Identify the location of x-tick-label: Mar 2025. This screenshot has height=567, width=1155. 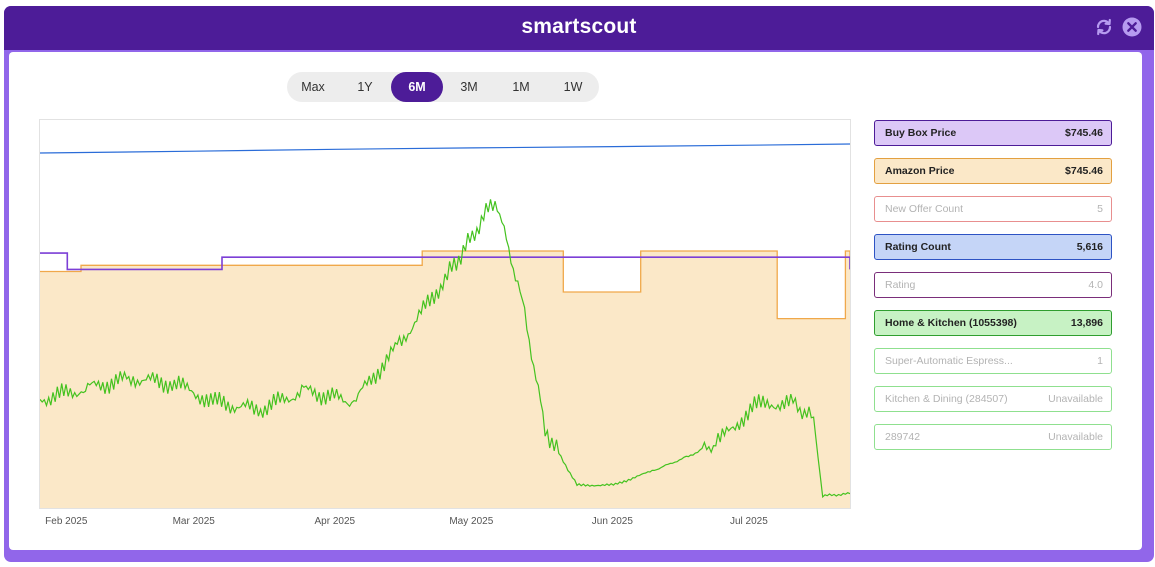
(193, 521).